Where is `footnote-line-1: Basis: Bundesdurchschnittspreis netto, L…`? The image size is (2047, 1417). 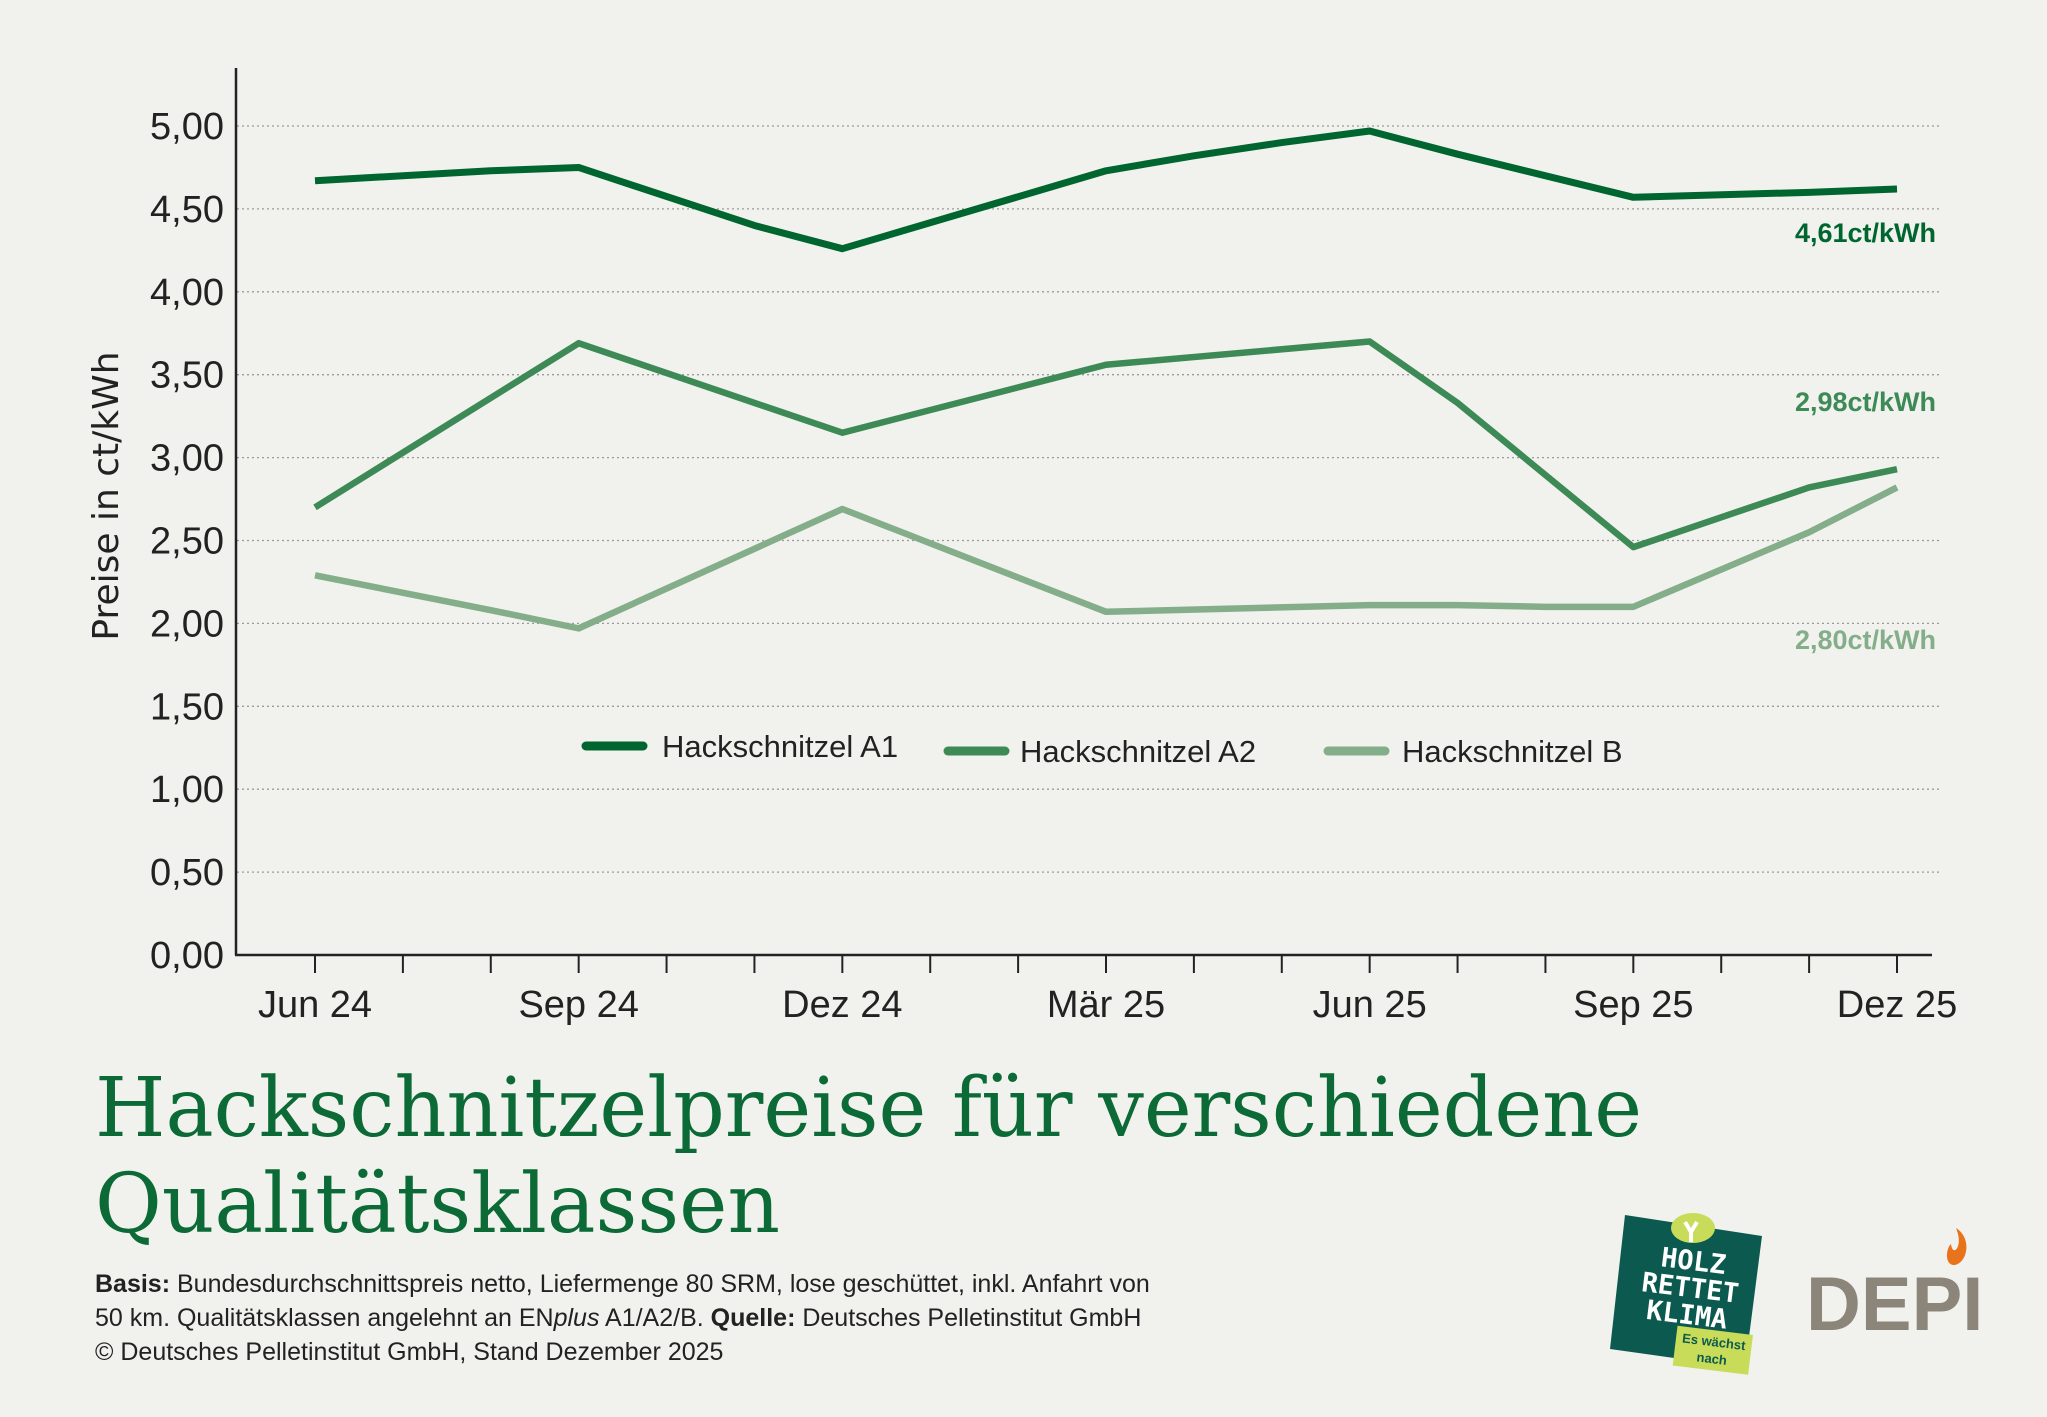 footnote-line-1: Basis: Bundesdurchschnittspreis netto, L… is located at coordinates (622, 1284).